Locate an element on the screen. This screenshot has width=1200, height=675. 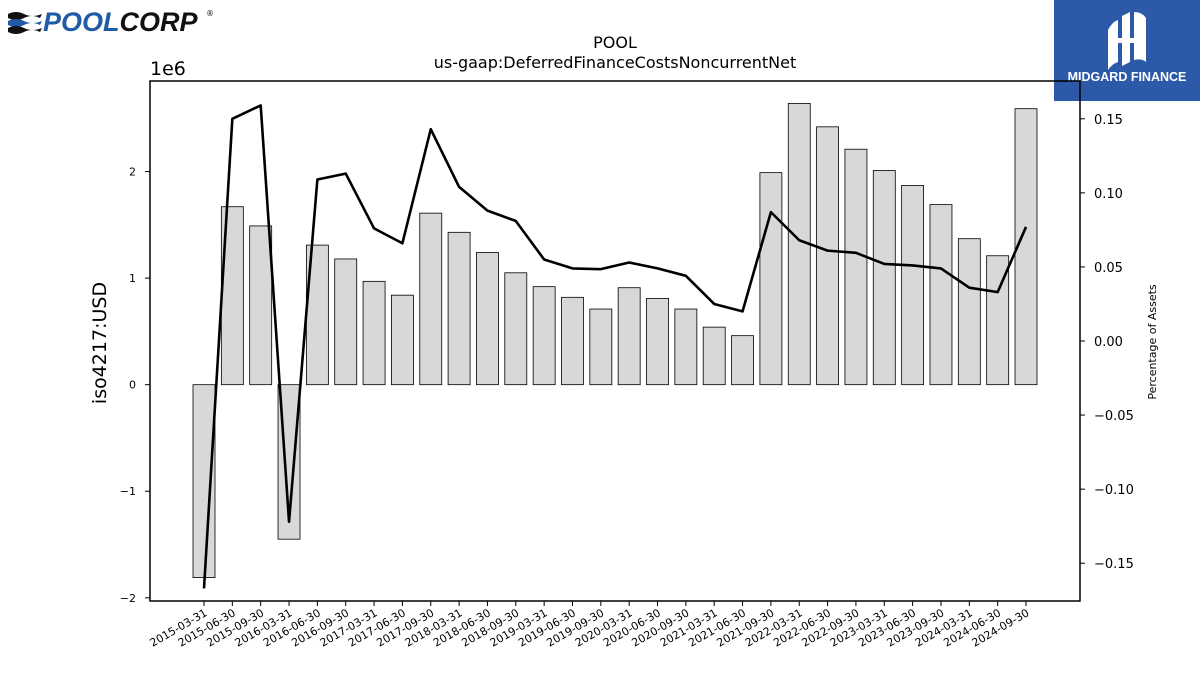
right-tick-label: 0.15 is located at coordinates (1108, 120).